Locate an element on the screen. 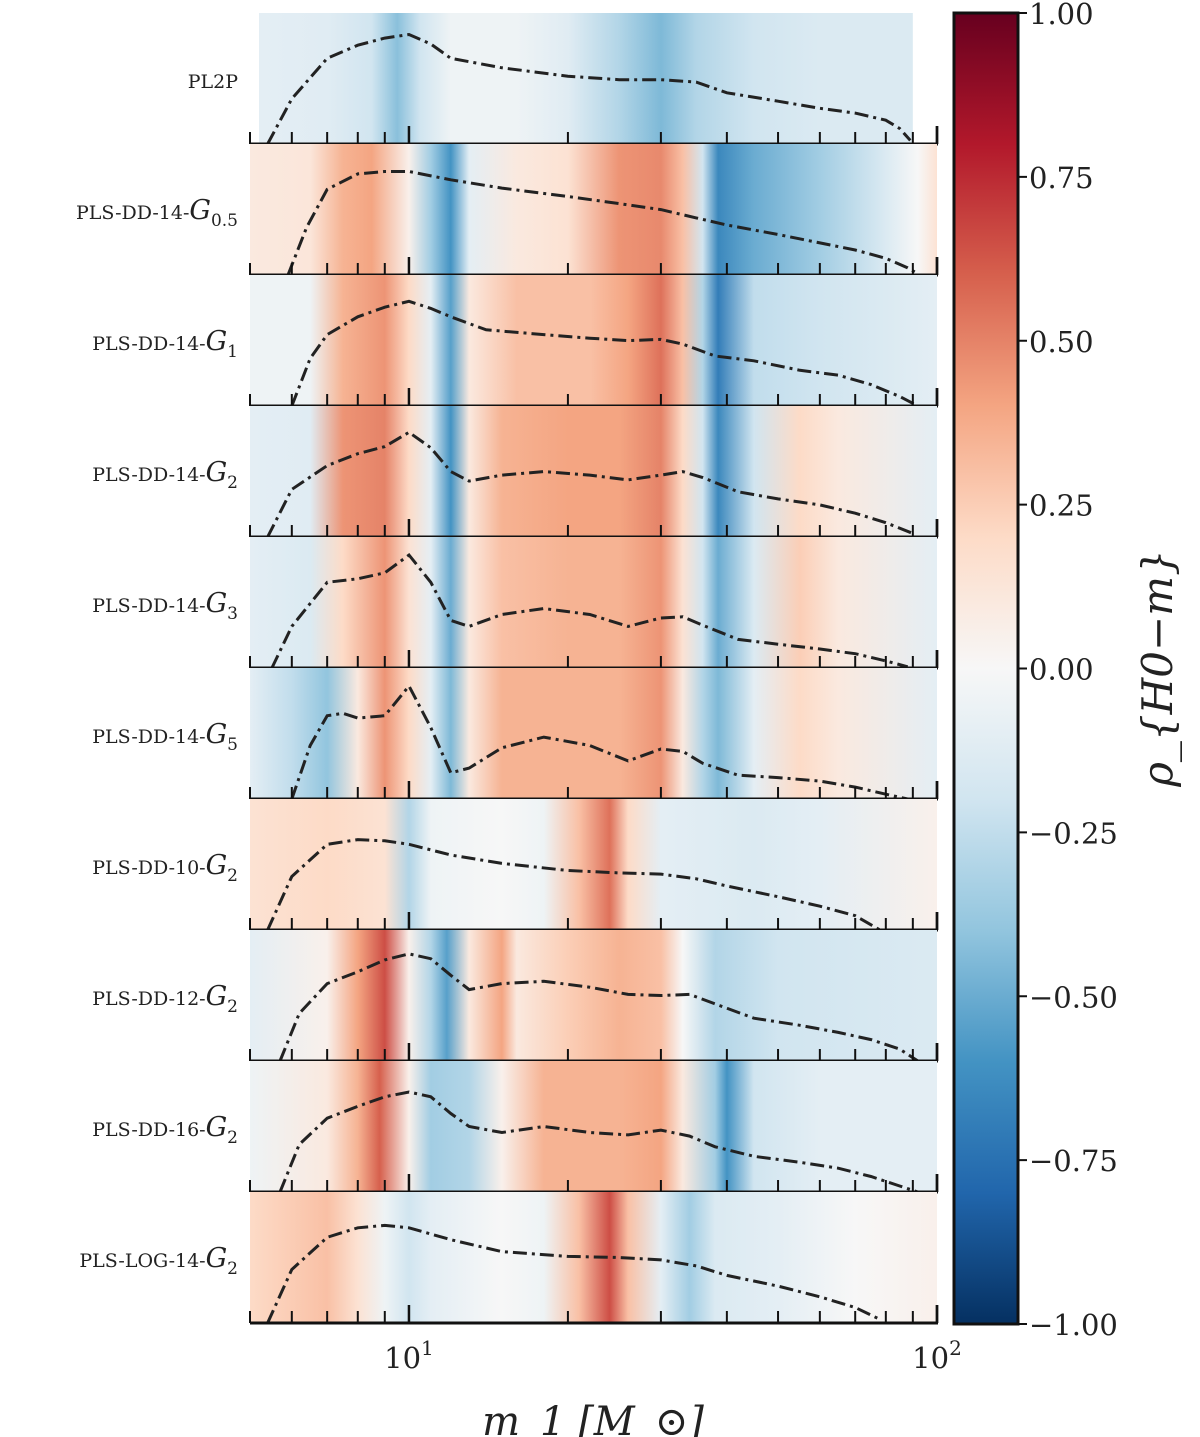 The height and width of the screenshot is (1437, 1200). row-label-prefix: PL2P is located at coordinates (213, 82).